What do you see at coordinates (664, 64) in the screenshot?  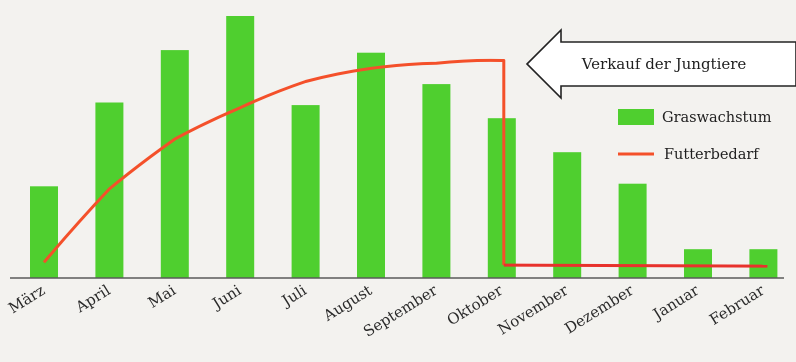 I see `callout-label: Verkauf der Jungtiere` at bounding box center [664, 64].